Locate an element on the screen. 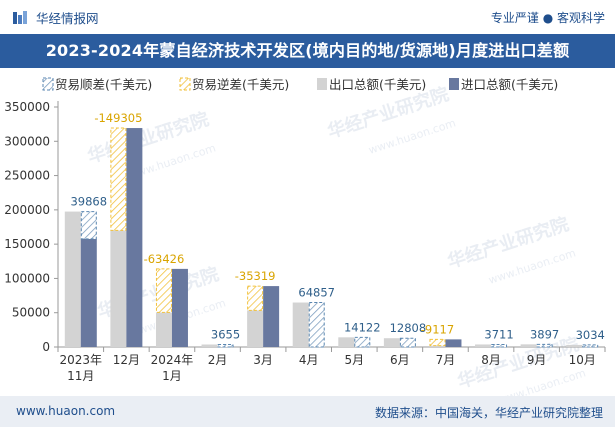 This screenshot has height=427, width=615. balance-label-6: 14122 is located at coordinates (362, 327).